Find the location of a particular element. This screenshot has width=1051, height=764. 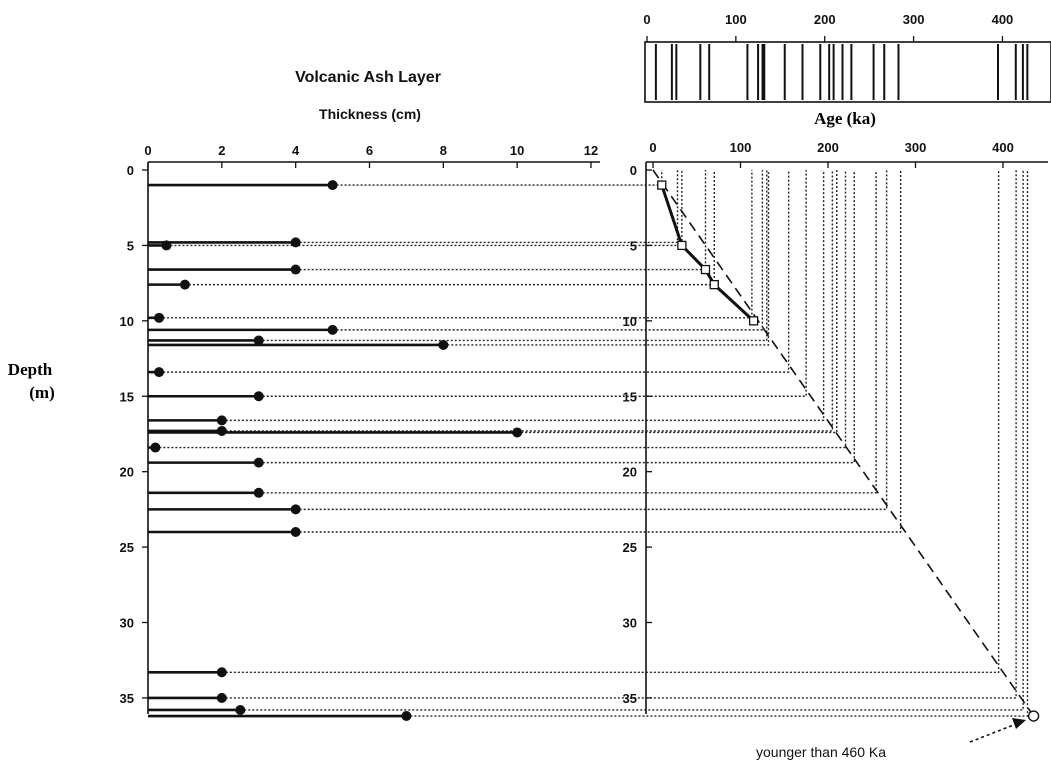

depth-axis-ticks-right: 0 5 10 15 20 25 30 35 is located at coordinates (637, 434).